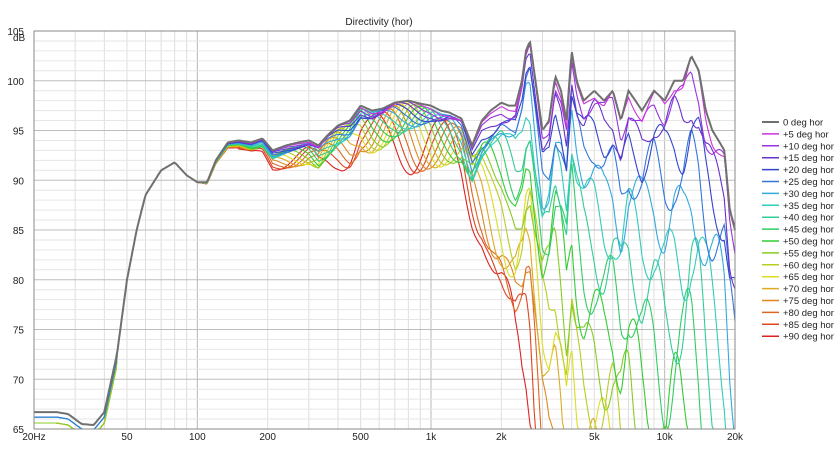  I want to click on legend-label: +45 deg hor, so click(808, 230).